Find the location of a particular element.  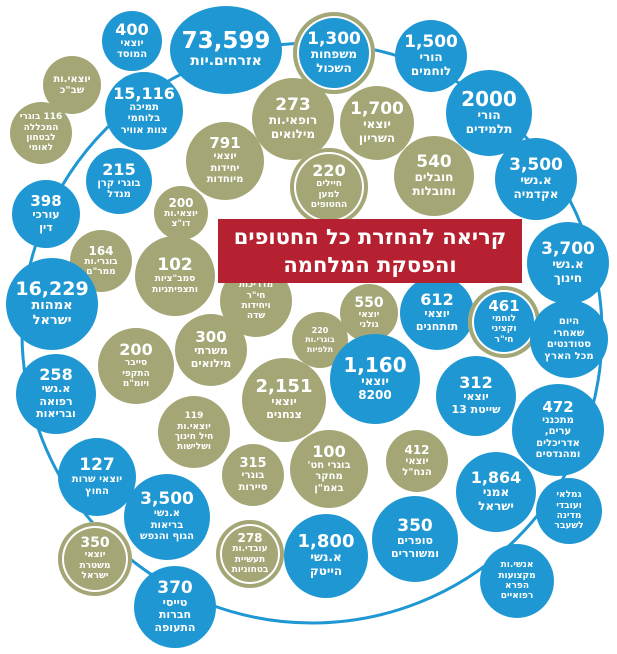

bubble-number: 102 is located at coordinates (175, 265).